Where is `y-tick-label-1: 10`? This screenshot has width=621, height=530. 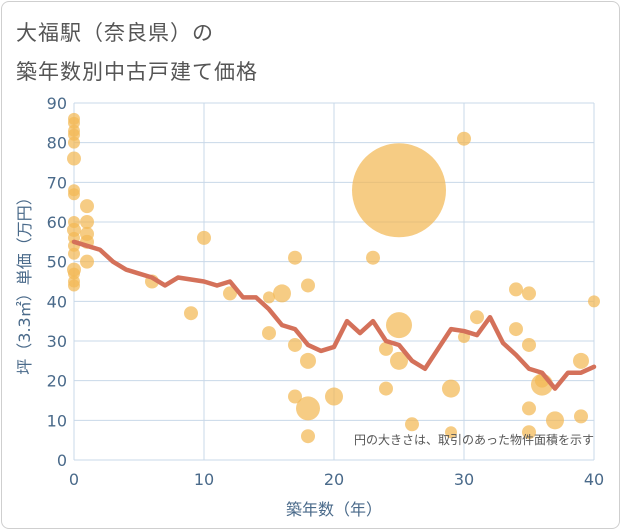
y-tick-label-1: 10 is located at coordinates (57, 420).